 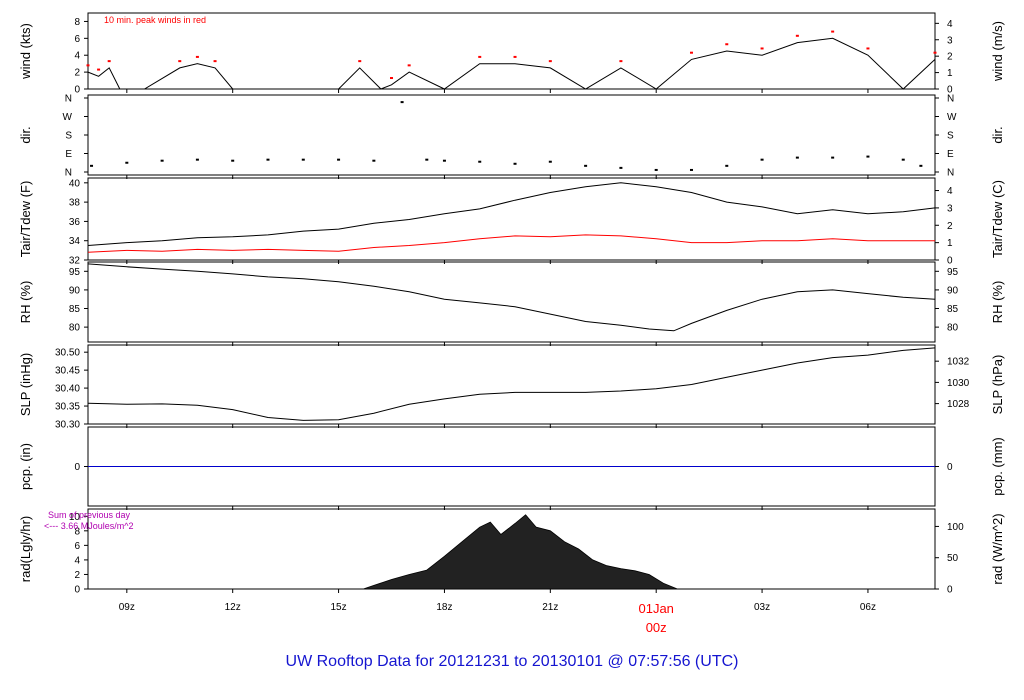 What do you see at coordinates (997, 548) in the screenshot?
I see `y-axis-label-right: rad (W/m^2)` at bounding box center [997, 548].